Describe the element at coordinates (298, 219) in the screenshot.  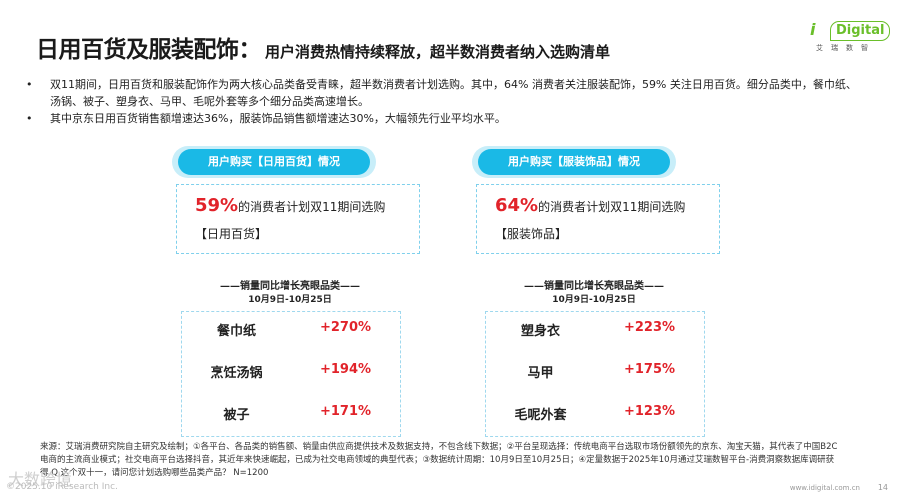
I see `stat-box-daily-goods: 59%的消费者计划双11期间选购 【日用百货】` at that location.